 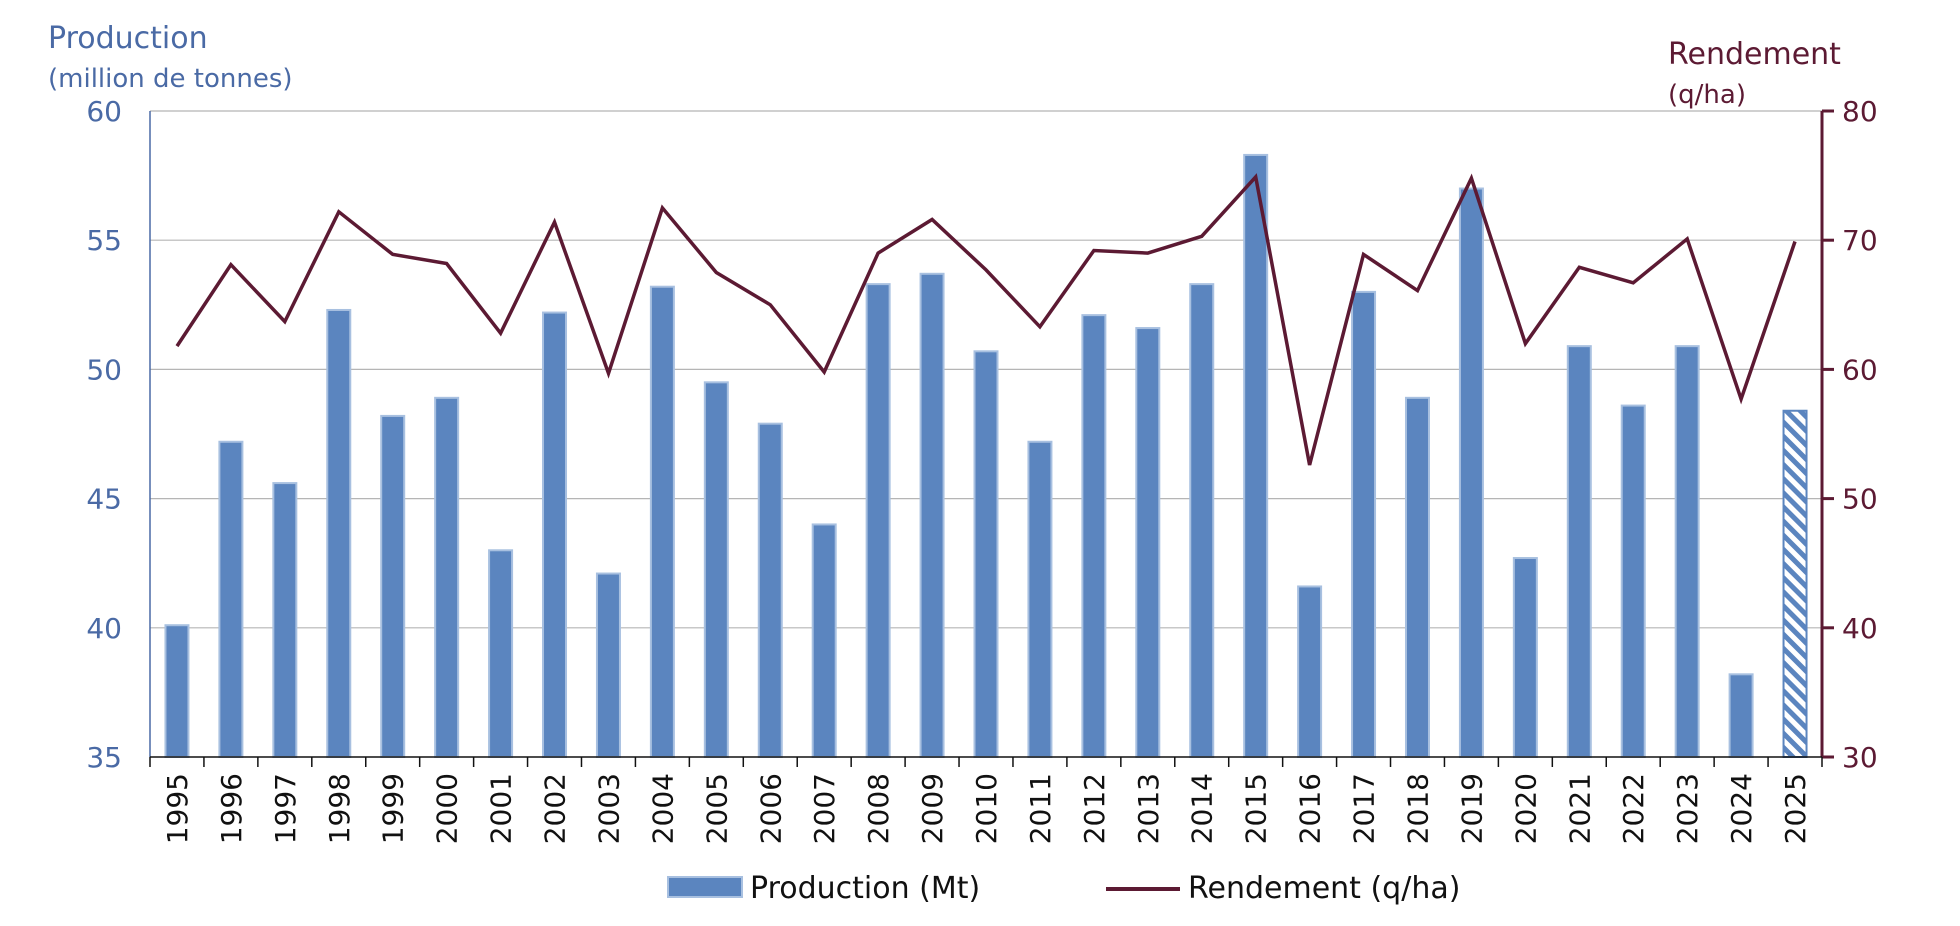 I want to click on x-tick-label: 1999, so click(x=393, y=808).